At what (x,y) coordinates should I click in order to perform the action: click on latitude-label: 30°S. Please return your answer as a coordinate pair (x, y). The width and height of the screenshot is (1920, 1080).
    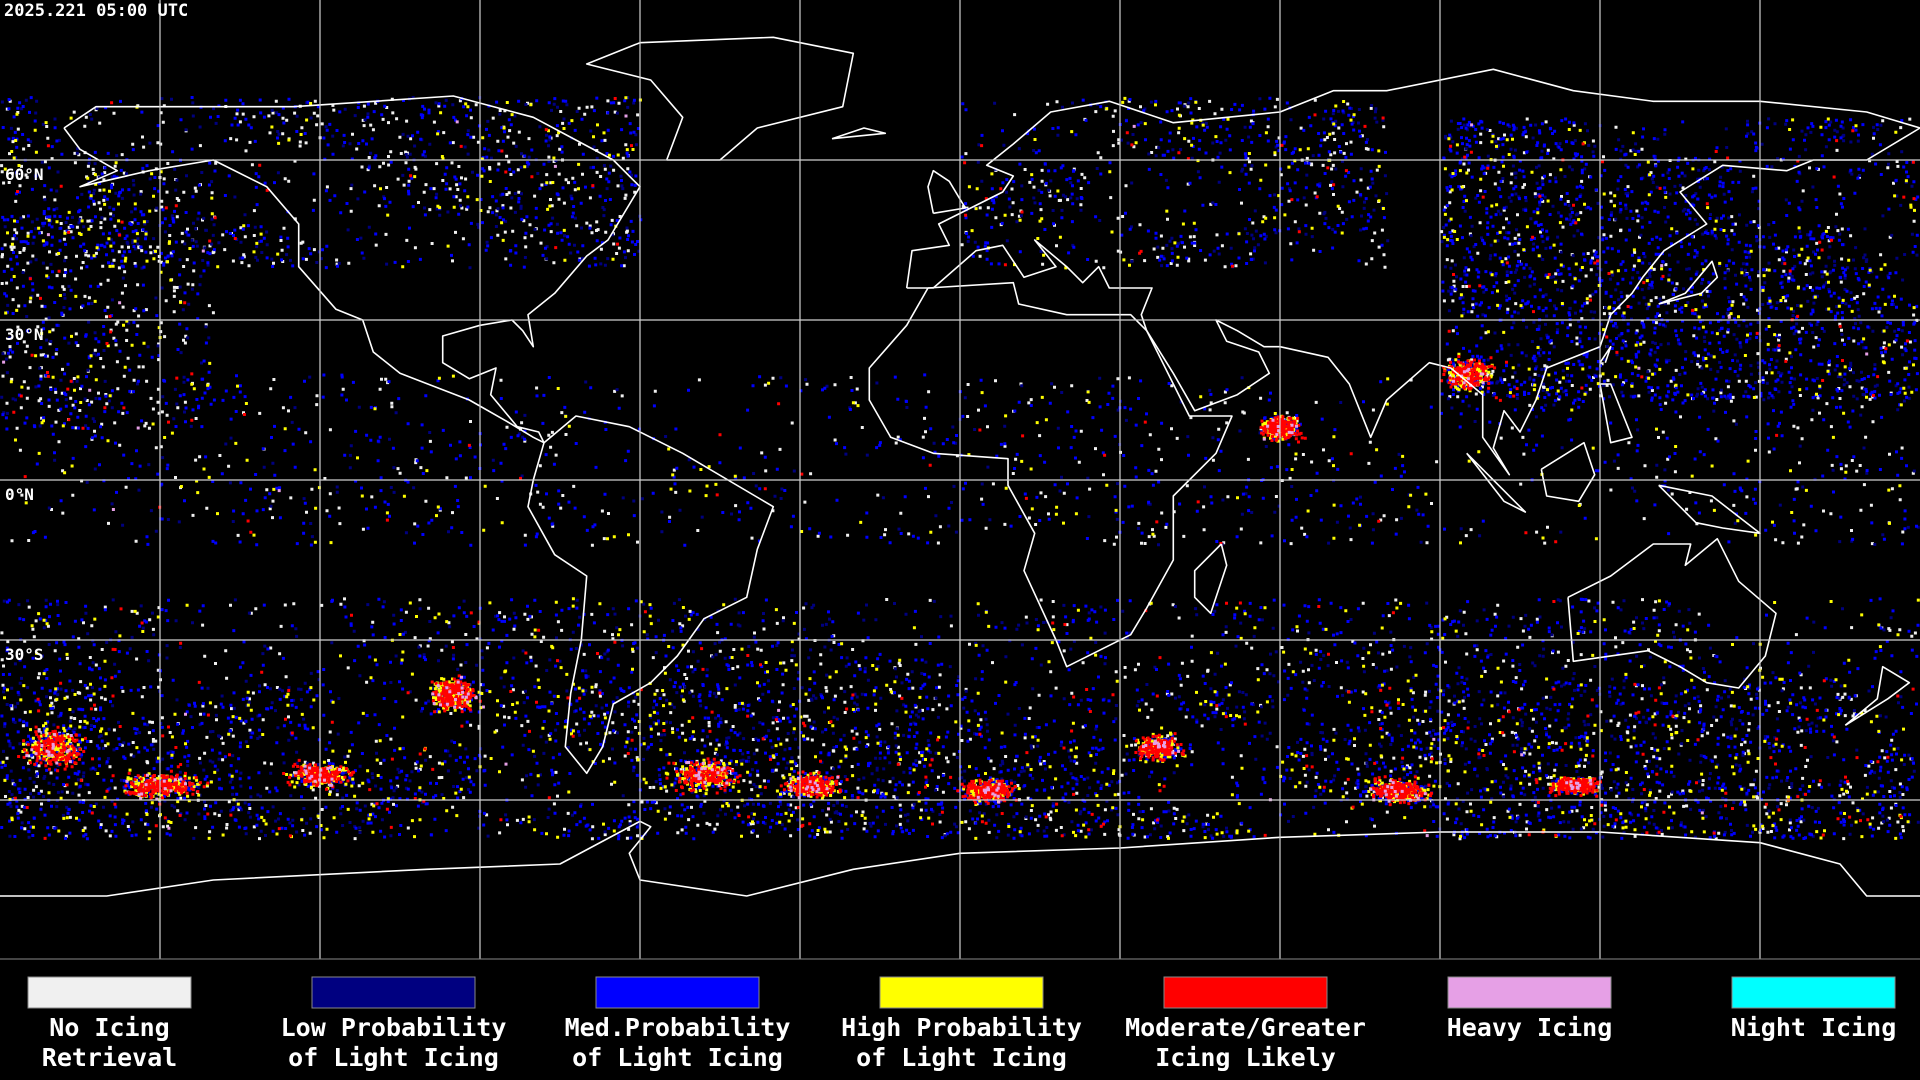
    Looking at the image, I should click on (24, 654).